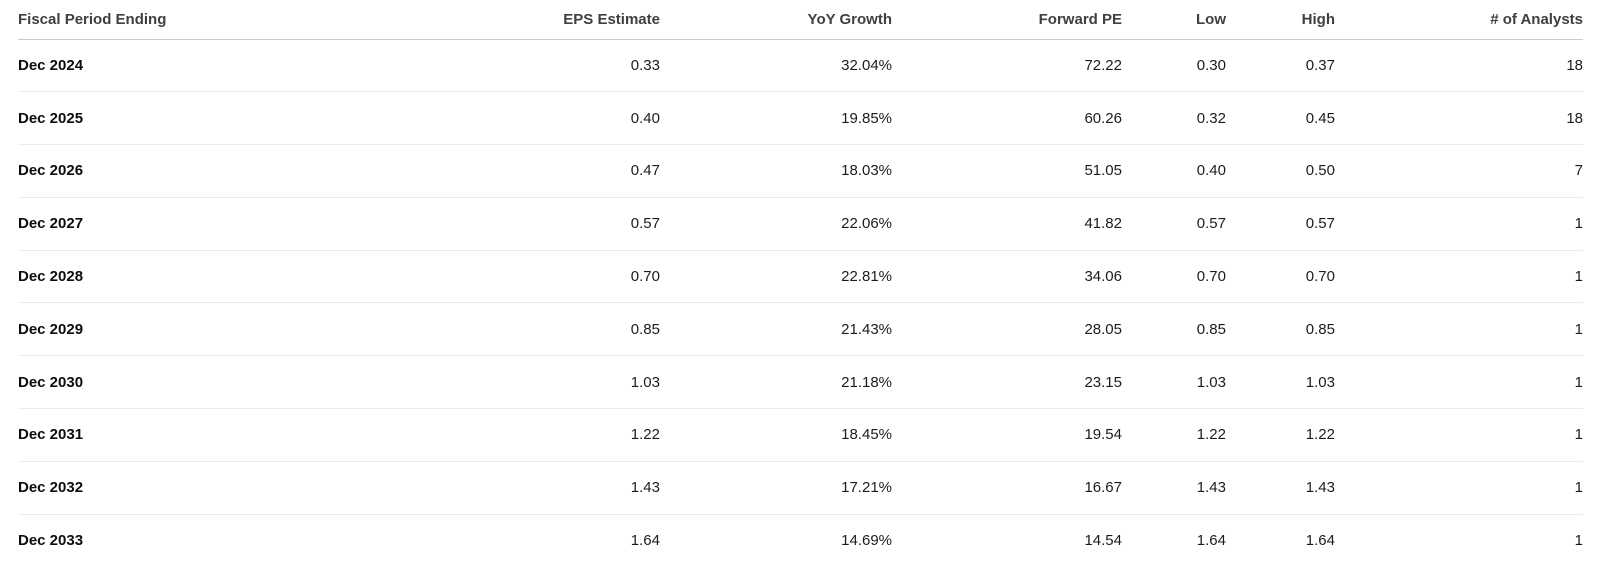 The height and width of the screenshot is (577, 1600). What do you see at coordinates (1459, 171) in the screenshot?
I see `cell-num-analysts: 7` at bounding box center [1459, 171].